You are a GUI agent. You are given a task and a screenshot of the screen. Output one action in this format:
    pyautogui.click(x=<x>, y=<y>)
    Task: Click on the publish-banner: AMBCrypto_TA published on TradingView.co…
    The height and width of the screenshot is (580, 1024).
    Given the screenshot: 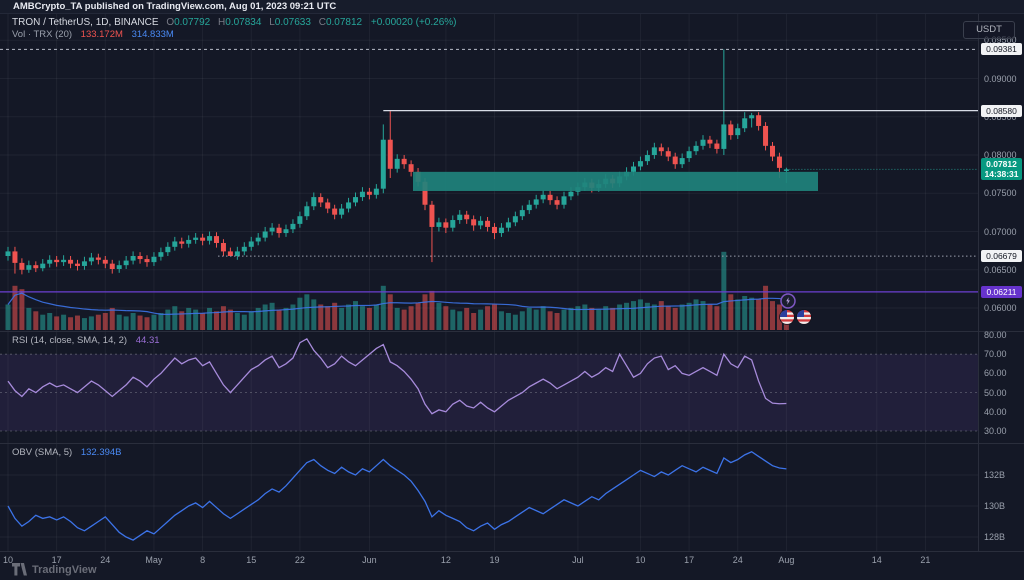 What is the action you would take?
    pyautogui.click(x=512, y=7)
    